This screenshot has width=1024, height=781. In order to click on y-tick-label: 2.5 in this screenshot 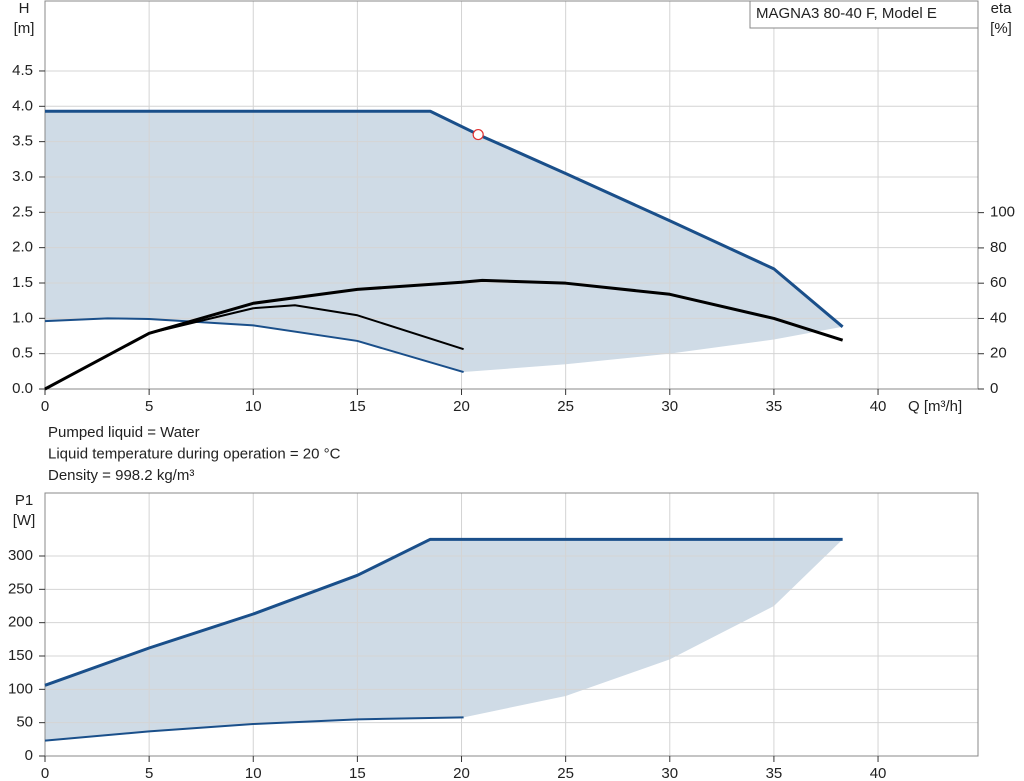, I will do `click(22, 211)`.